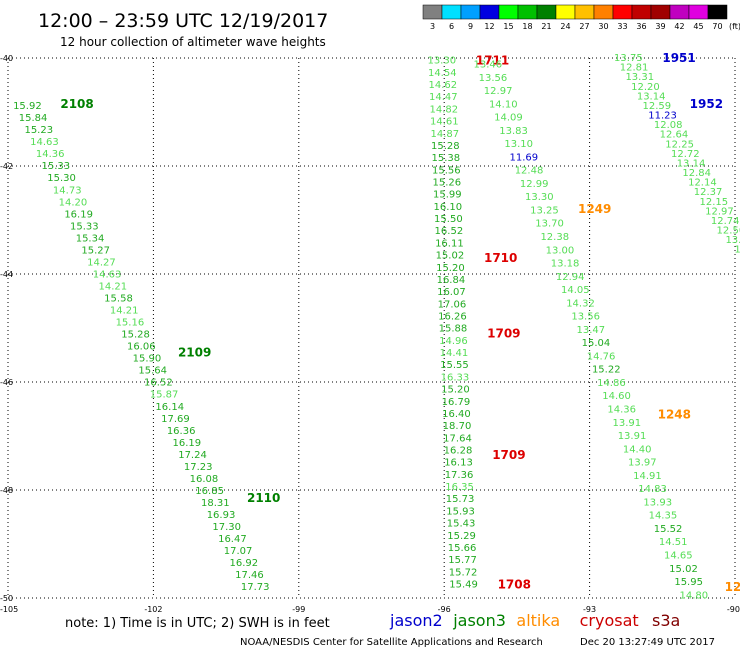 The height and width of the screenshot is (650, 740). What do you see at coordinates (503, 104) in the screenshot?
I see `wave-height-value: 14.10` at bounding box center [503, 104].